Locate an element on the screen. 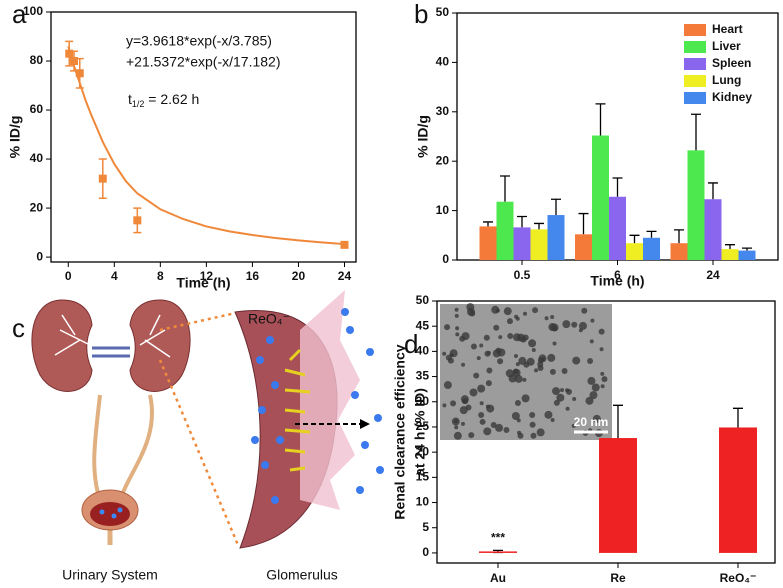 This screenshot has height=588, width=783. y-axis-label: Renal clearance efficiency is located at coordinates (400, 431).